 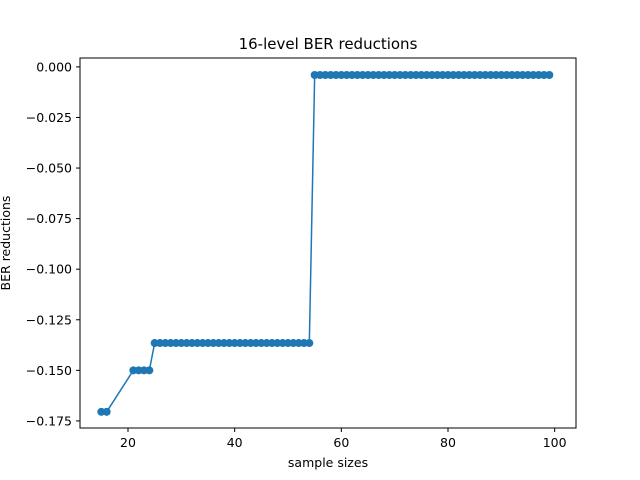 I want to click on x-tick-label: 80, so click(x=448, y=442).